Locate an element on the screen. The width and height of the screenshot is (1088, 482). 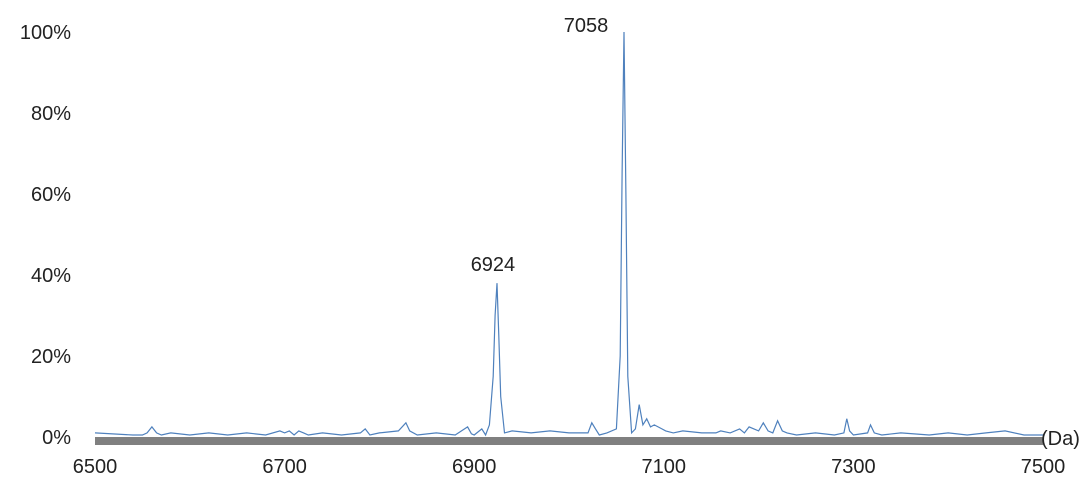
x-tick-label: 6900 is located at coordinates (474, 467).